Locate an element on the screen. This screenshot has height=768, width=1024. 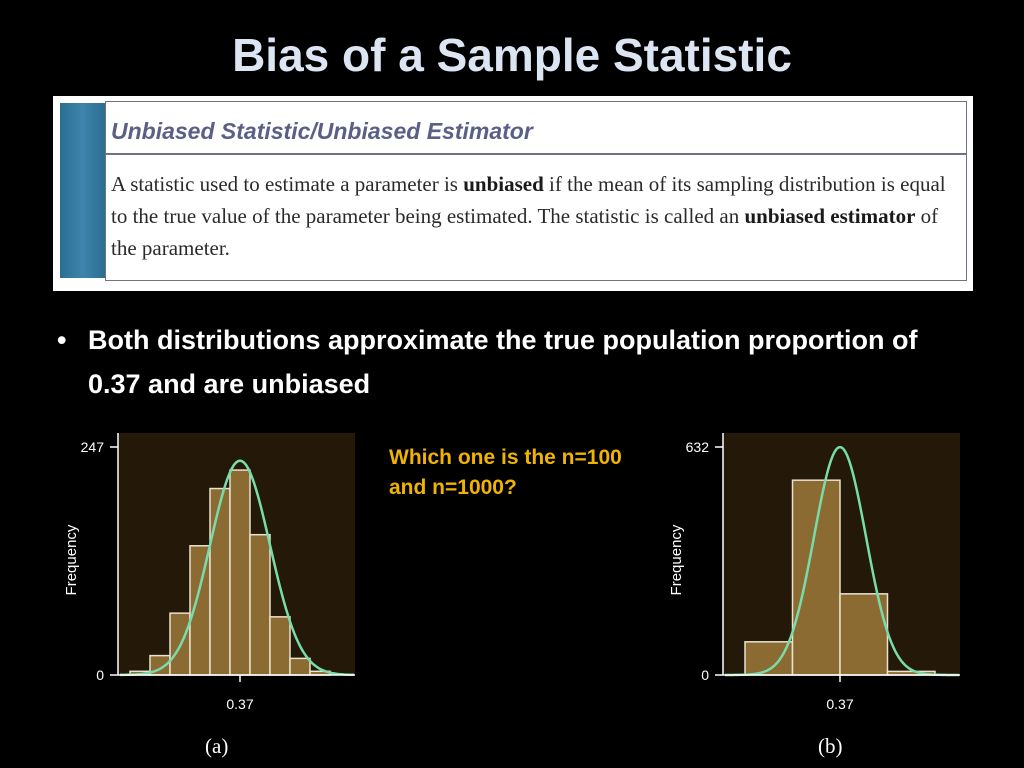
definition-color-strip is located at coordinates (82, 190).